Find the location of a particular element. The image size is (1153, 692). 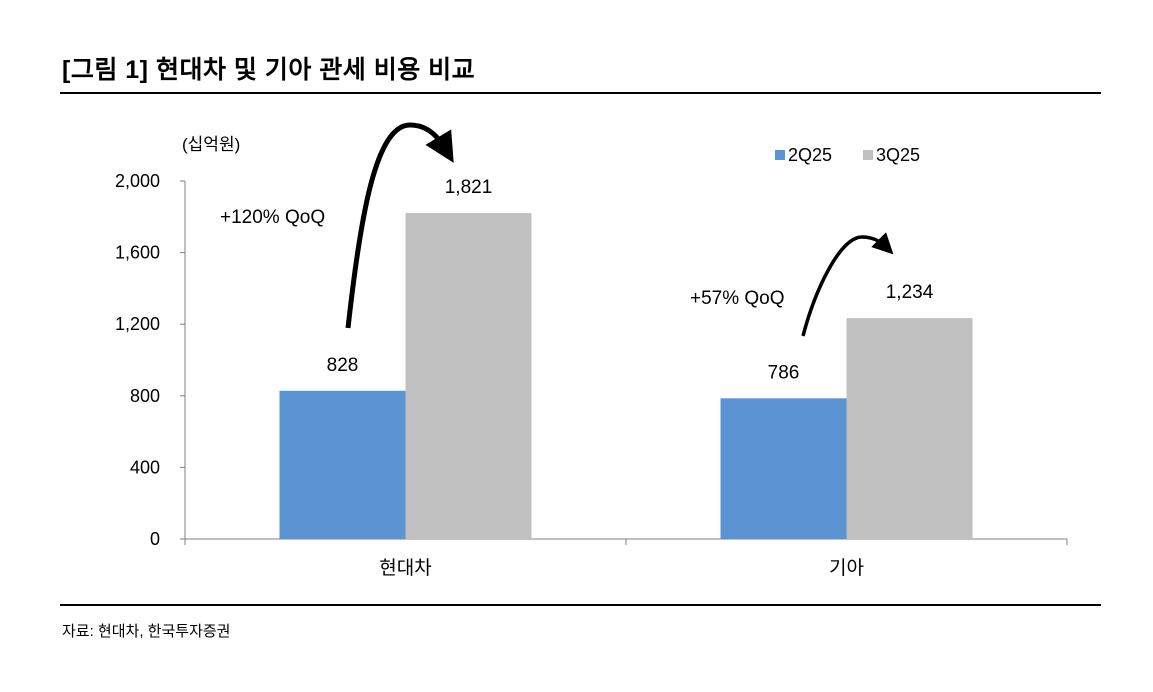

y-tick-label: 0 is located at coordinates (155, 539).